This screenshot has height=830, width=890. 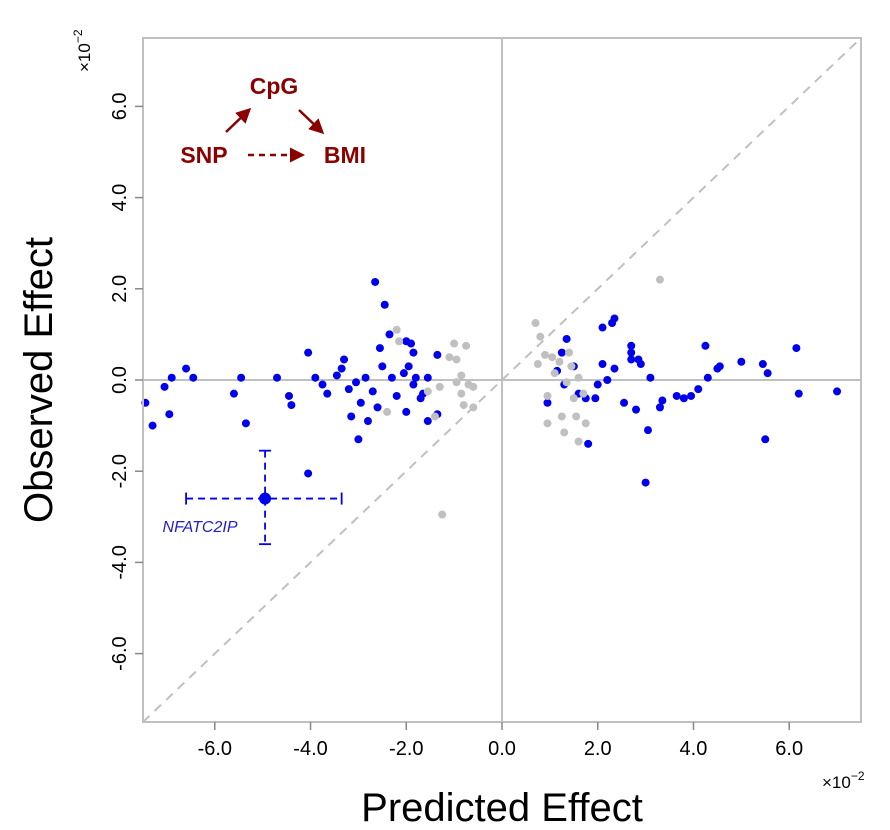 I want to click on y-tick-label: -4.0, so click(x=120, y=562).